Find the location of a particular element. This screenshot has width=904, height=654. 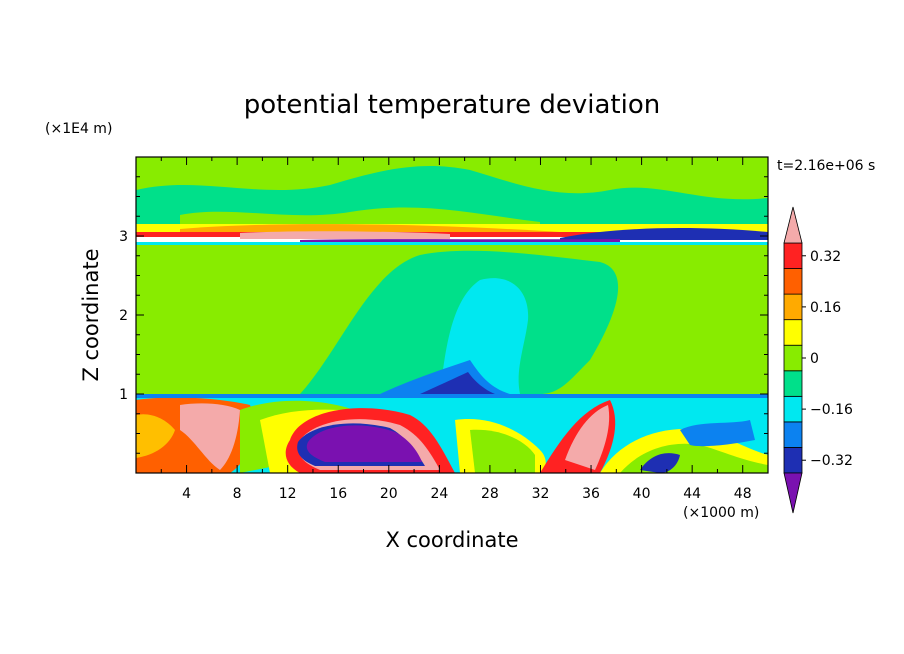

colorbar-extend-high is located at coordinates (793, 225).